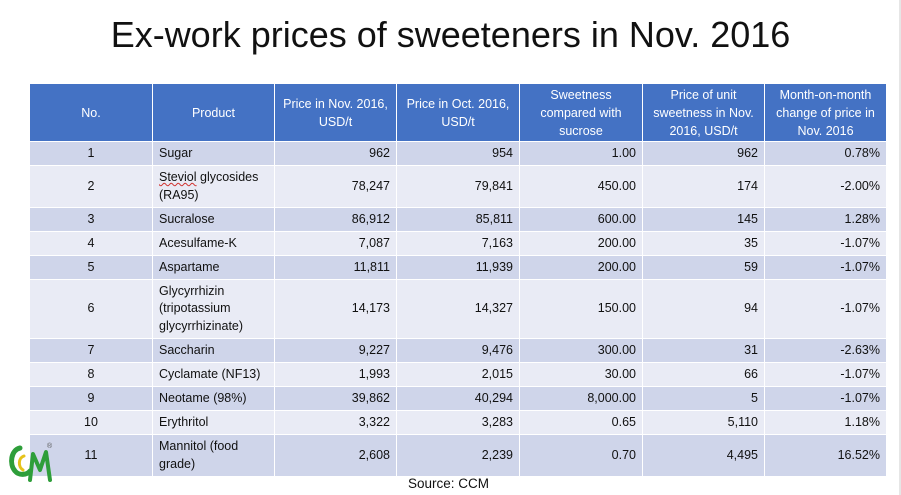 Image resolution: width=901 pixels, height=495 pixels. I want to click on cell-unit-price: 962, so click(703, 153).